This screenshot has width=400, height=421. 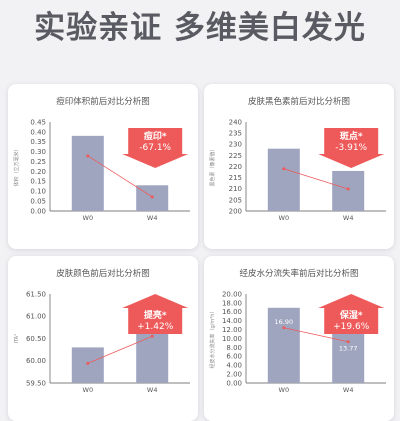 I want to click on badge-delta: +1.42%, so click(x=155, y=327).